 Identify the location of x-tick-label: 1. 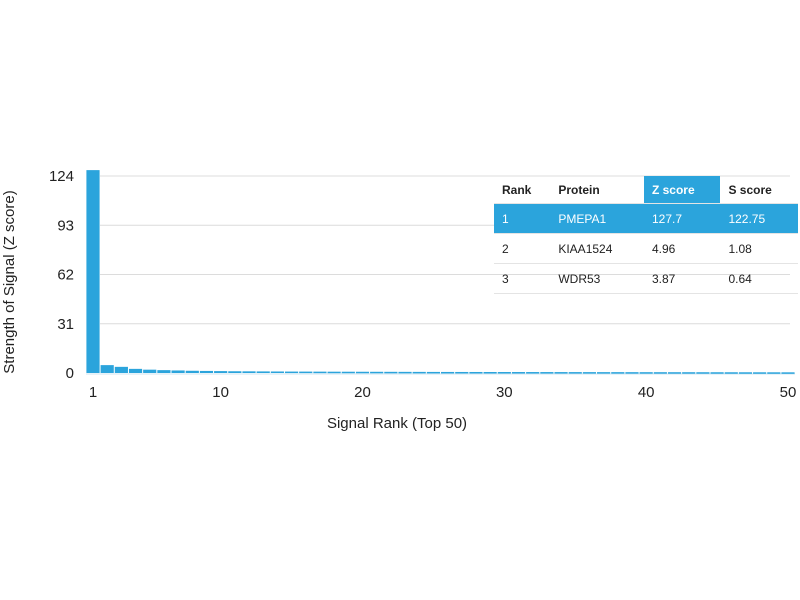
(93, 392).